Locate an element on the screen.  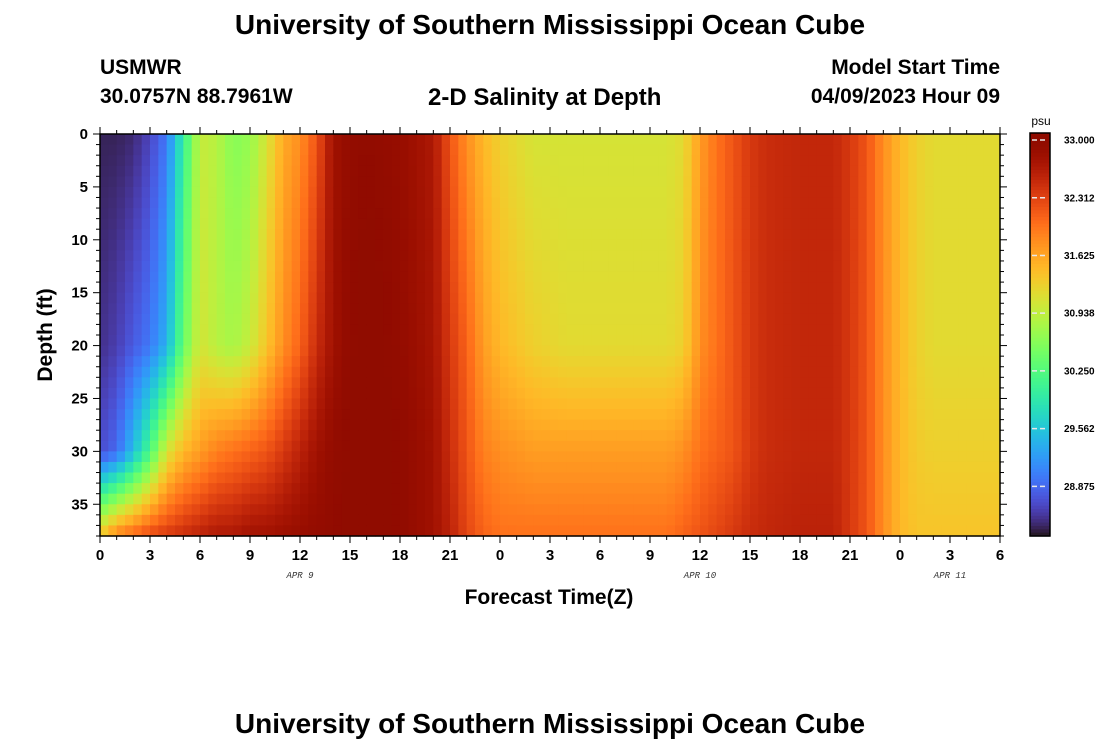
x-tick-label: 3 is located at coordinates (550, 555).